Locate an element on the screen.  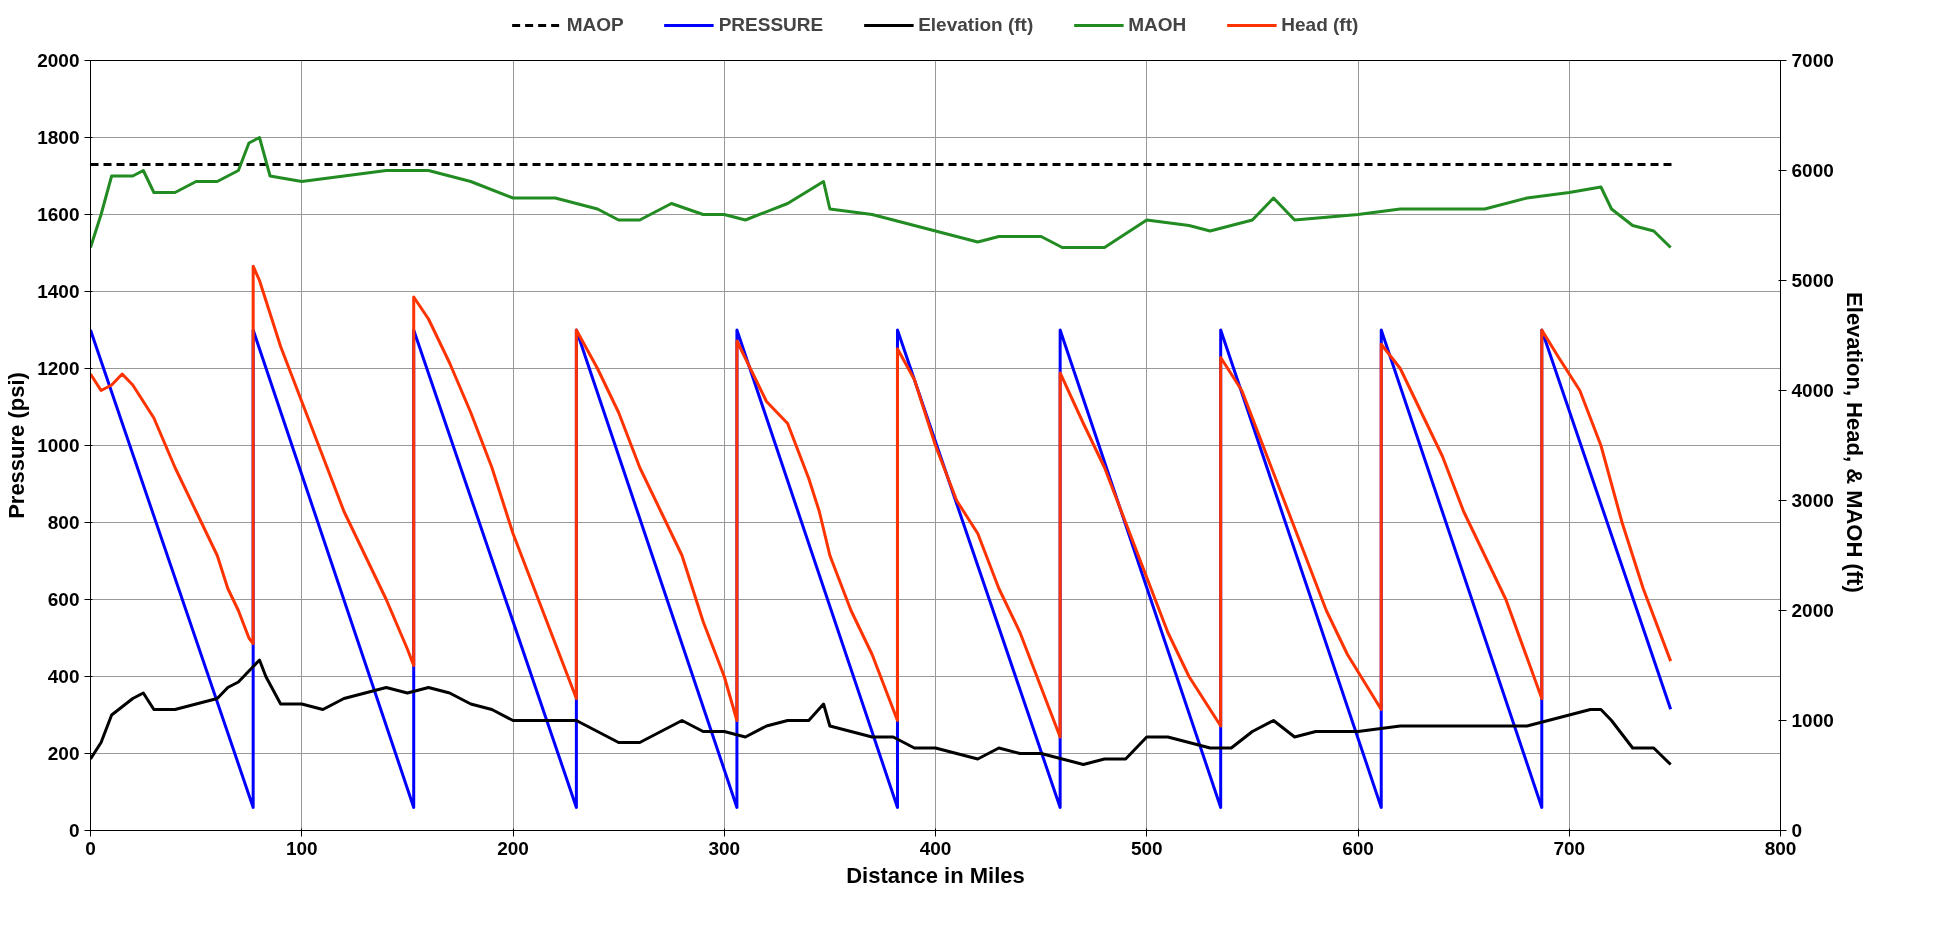
y-tick-label: 1200 is located at coordinates (58, 368).